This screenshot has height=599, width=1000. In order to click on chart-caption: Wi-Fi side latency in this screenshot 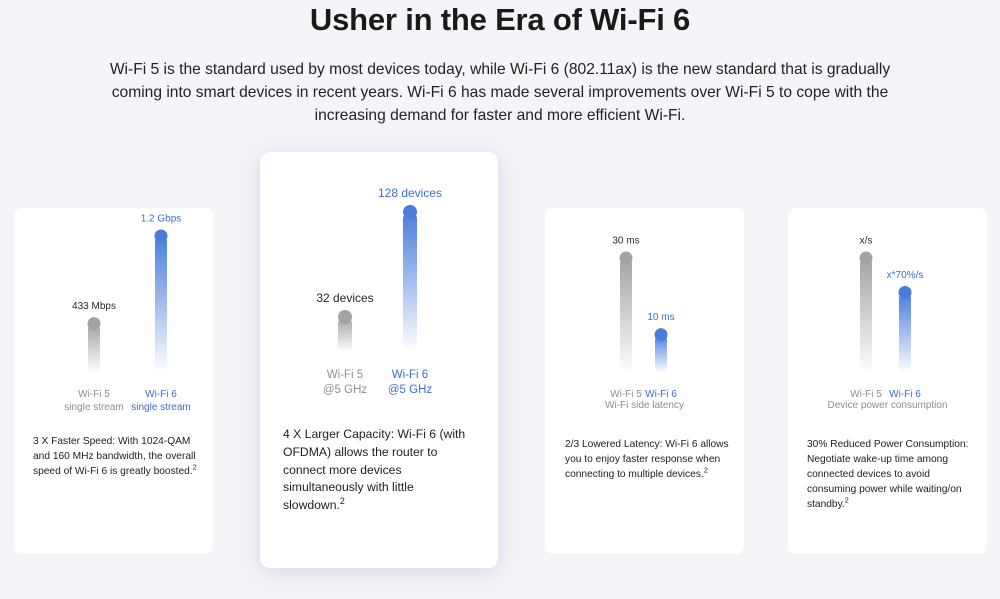, I will do `click(644, 405)`.